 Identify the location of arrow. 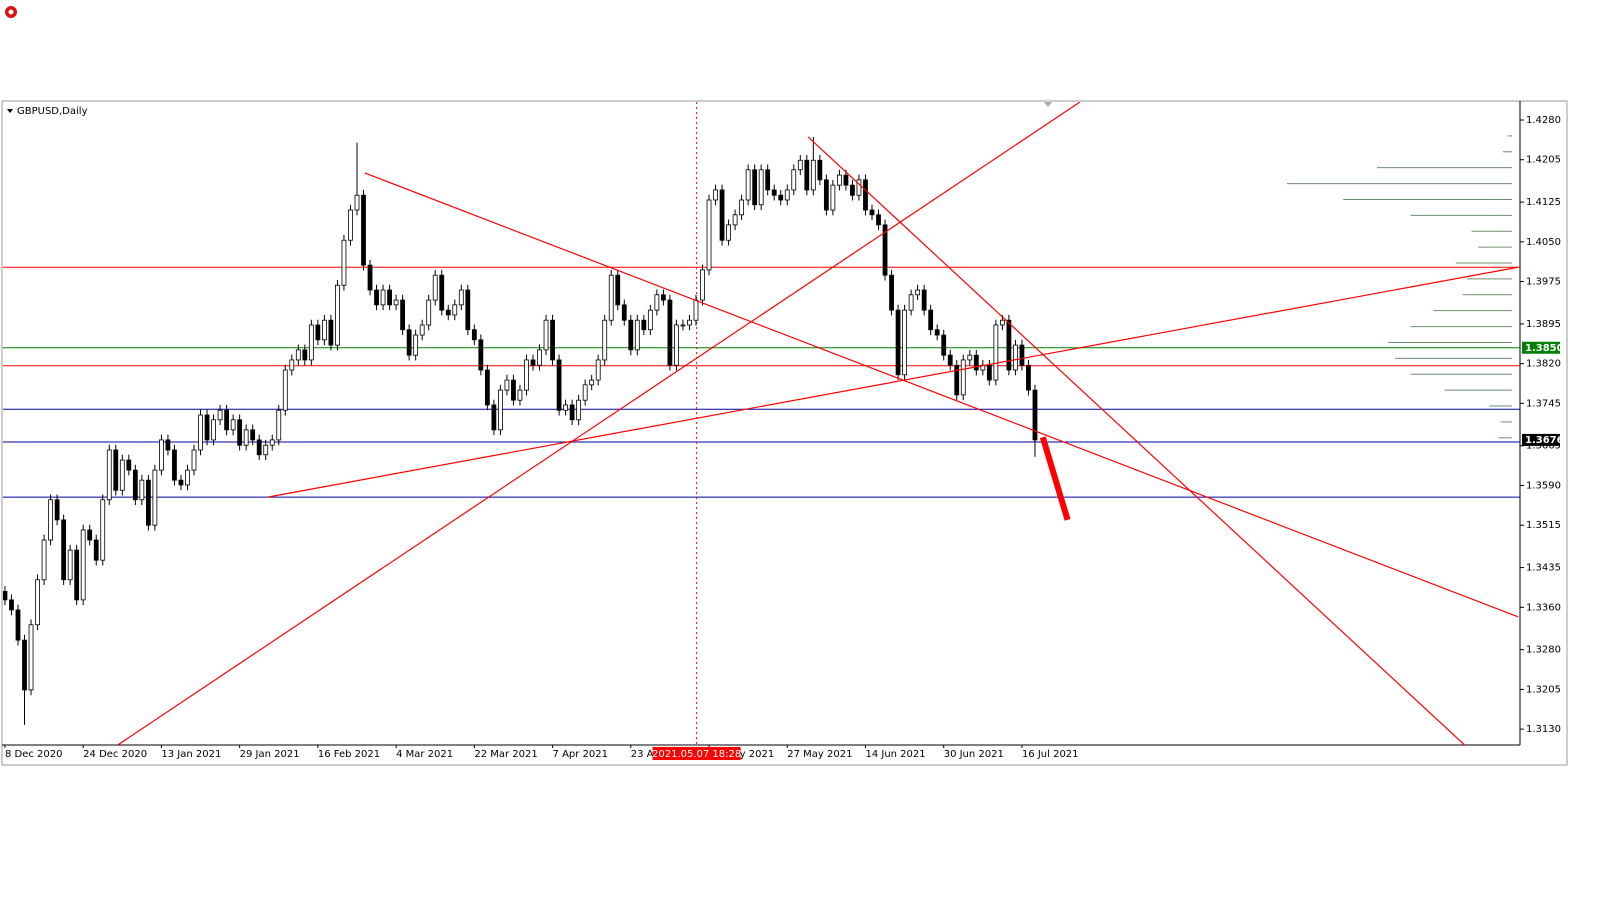
(1055, 478).